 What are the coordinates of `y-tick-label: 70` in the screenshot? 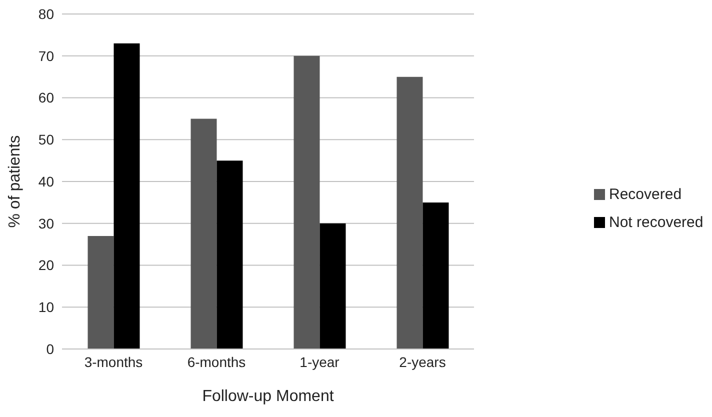 It's located at (46, 56).